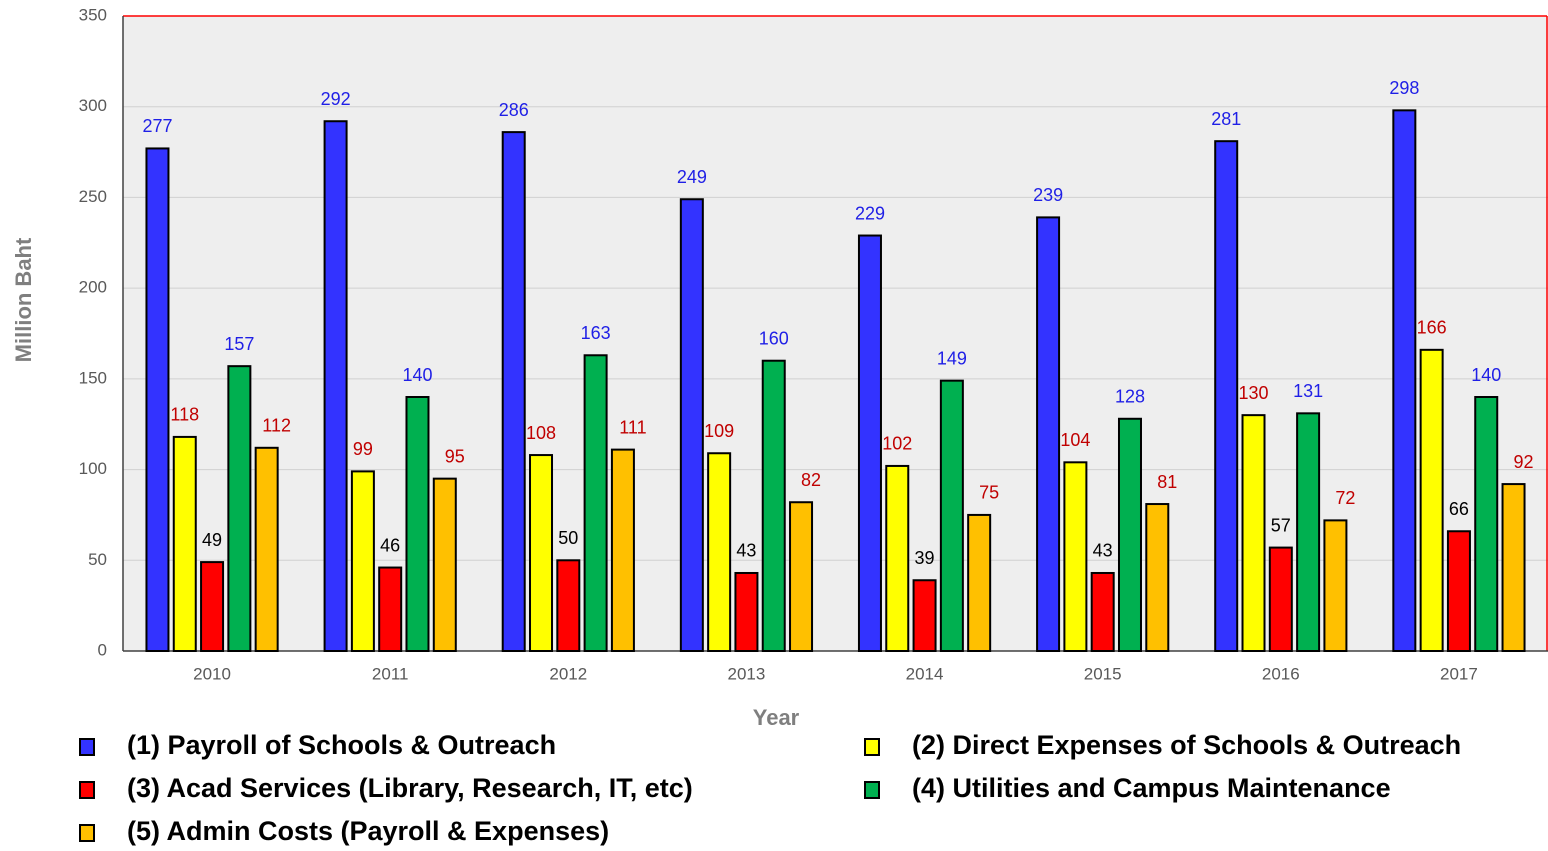  Describe the element at coordinates (1459, 509) in the screenshot. I see `data-label: 66` at that location.